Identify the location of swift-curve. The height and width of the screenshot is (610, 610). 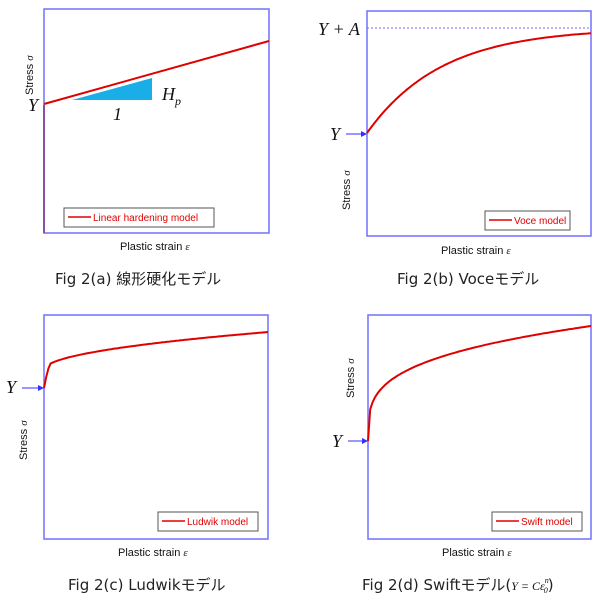
(479, 383).